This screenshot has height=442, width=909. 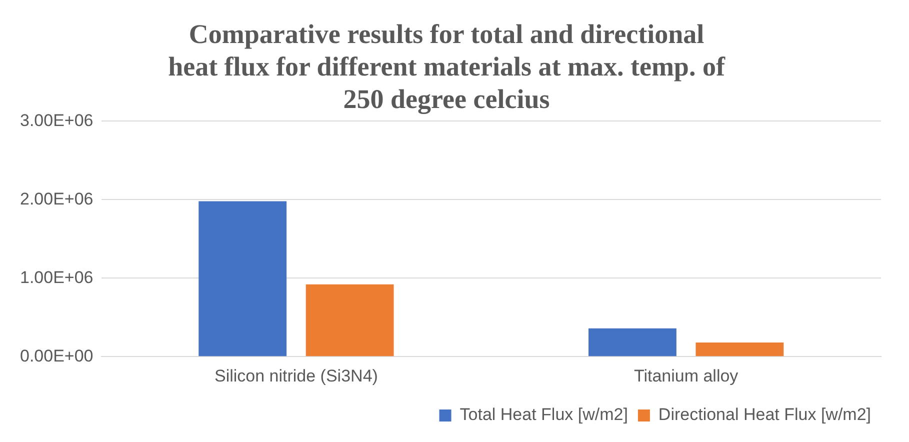 What do you see at coordinates (686, 376) in the screenshot?
I see `x-tick-label: Titanium alloy` at bounding box center [686, 376].